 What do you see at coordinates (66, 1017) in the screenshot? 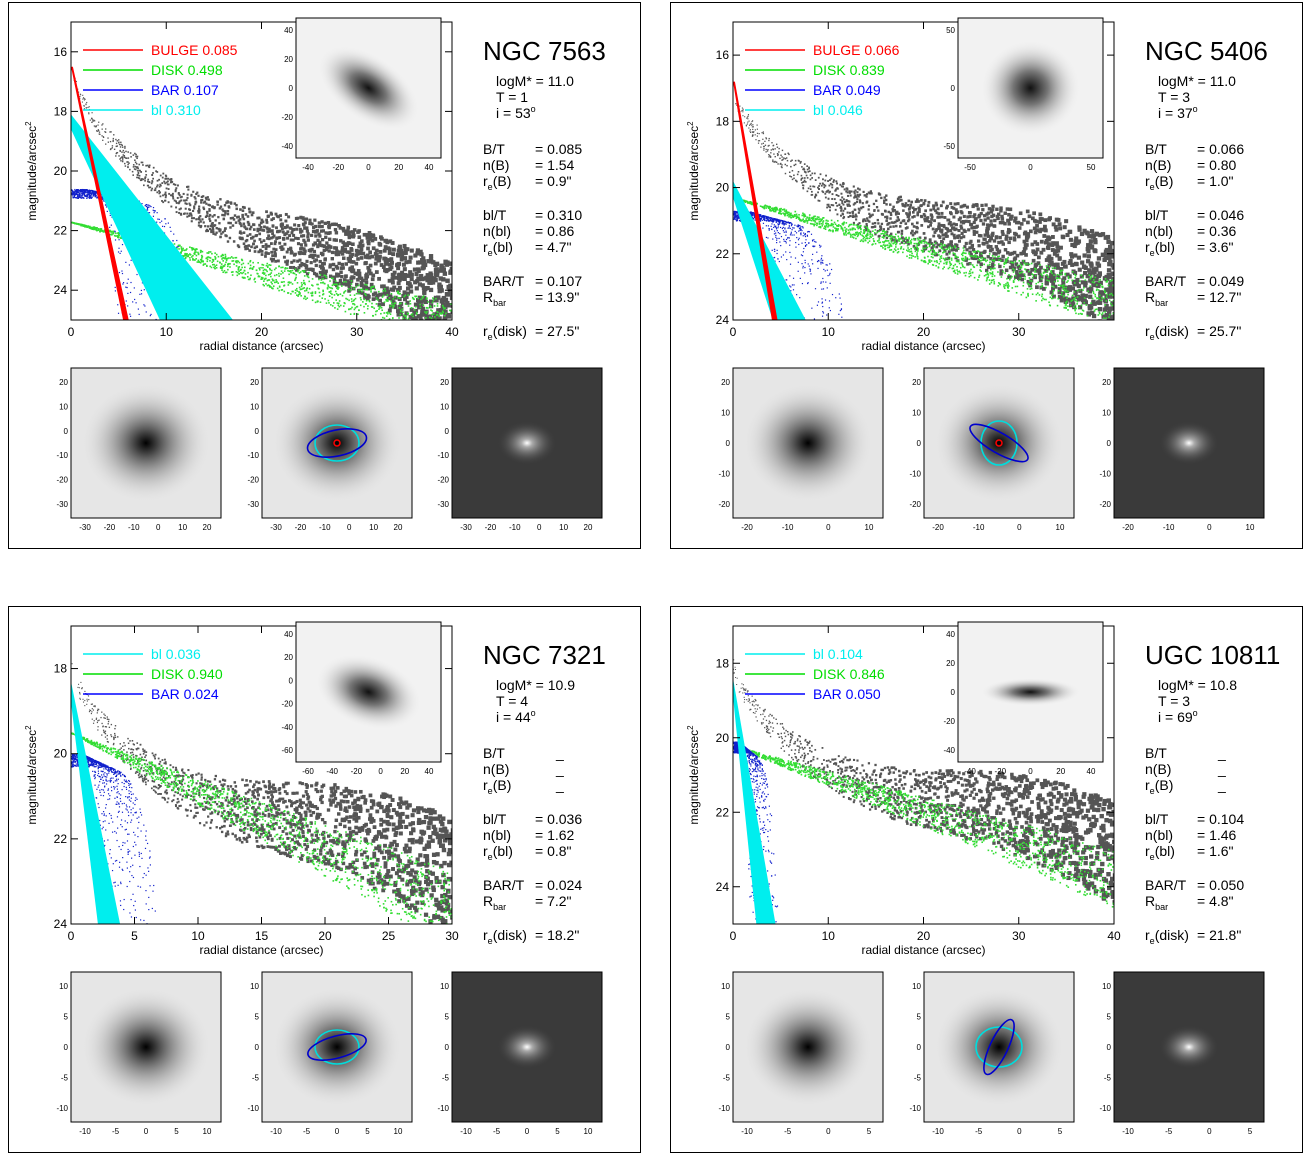
I see `image-y-tick: 5` at bounding box center [66, 1017].